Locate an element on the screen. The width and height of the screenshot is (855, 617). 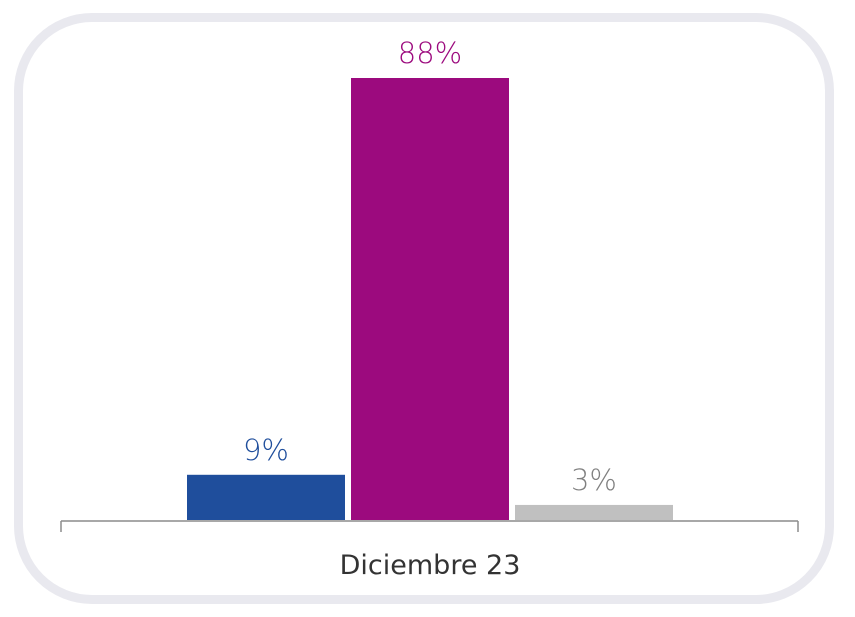
x-axis: Diciembre 23 is located at coordinates (429, 550).